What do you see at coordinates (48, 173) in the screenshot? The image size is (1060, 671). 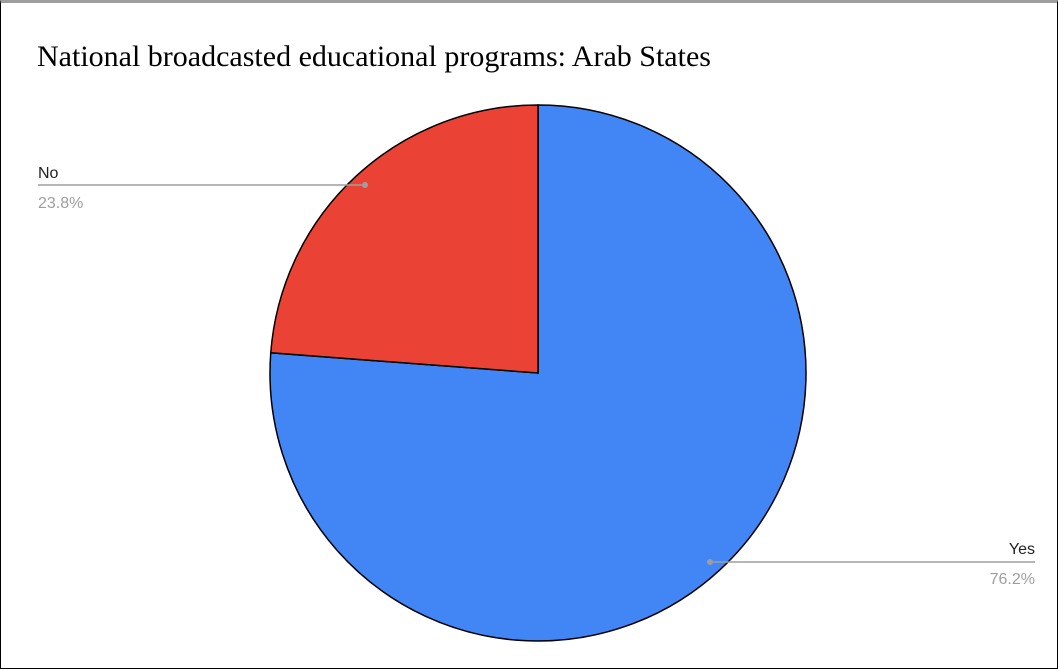 I see `slice-label-no: No` at bounding box center [48, 173].